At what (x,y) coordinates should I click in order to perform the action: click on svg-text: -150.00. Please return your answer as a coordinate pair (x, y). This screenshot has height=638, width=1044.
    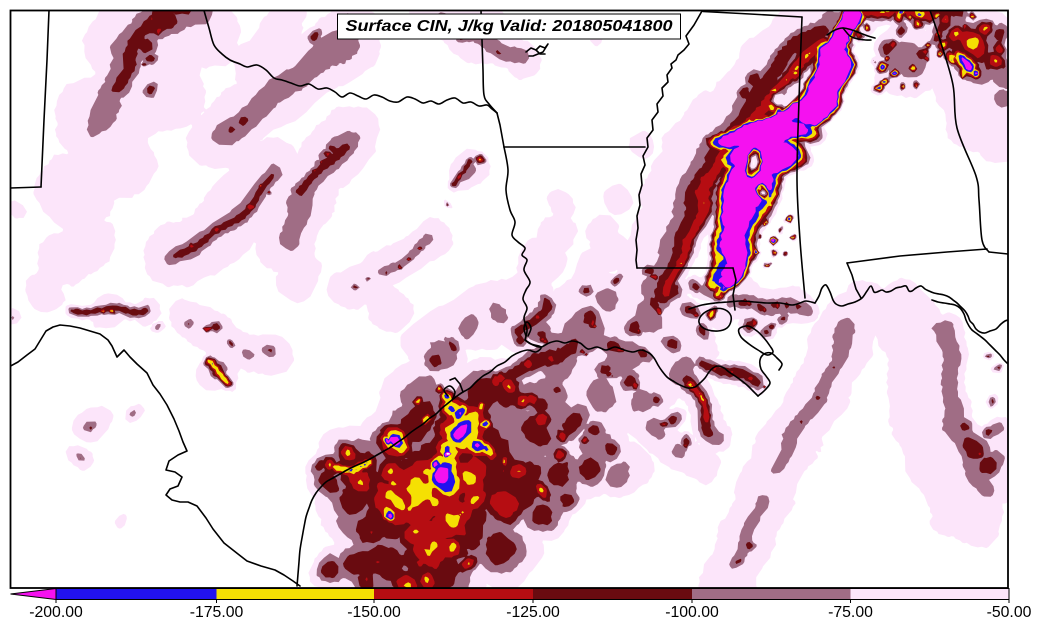
    Looking at the image, I should click on (374, 612).